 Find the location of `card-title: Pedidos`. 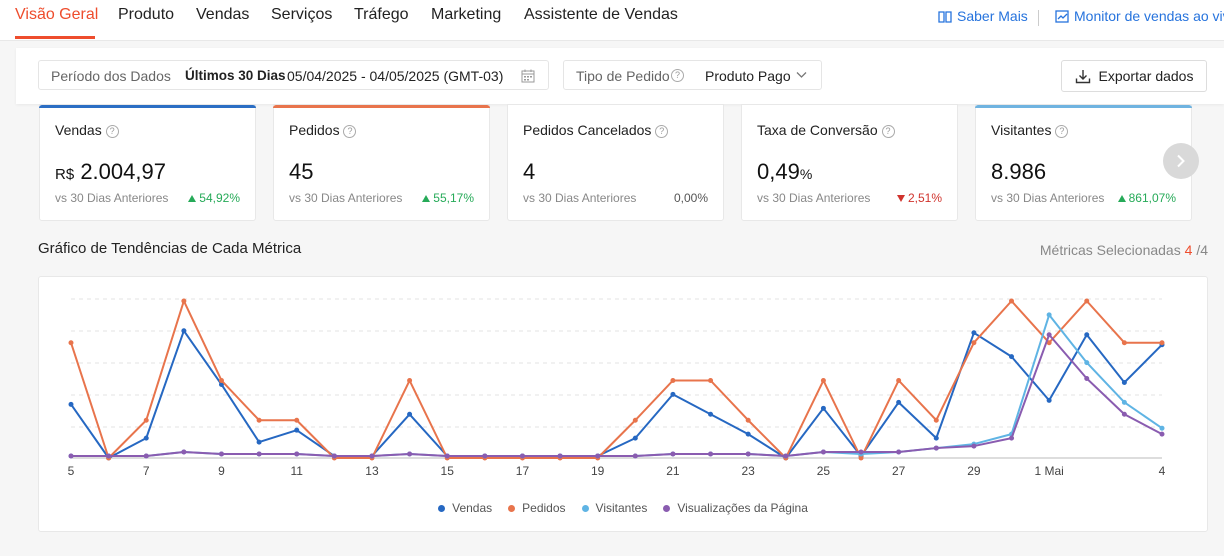

card-title: Pedidos is located at coordinates (314, 130).